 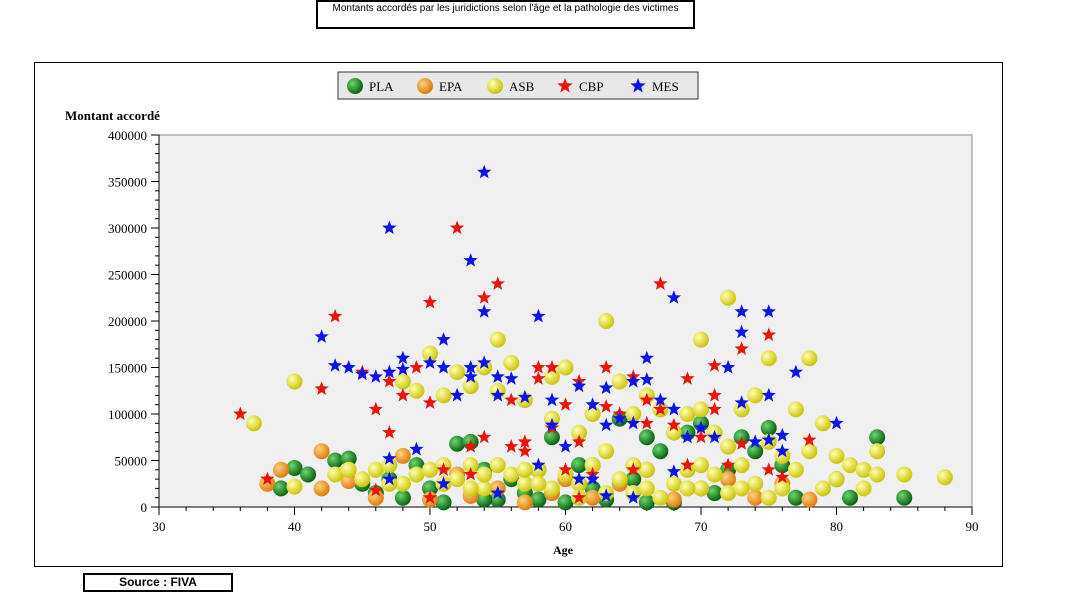 What do you see at coordinates (127, 275) in the screenshot?
I see `y-tick-label: 250000` at bounding box center [127, 275].